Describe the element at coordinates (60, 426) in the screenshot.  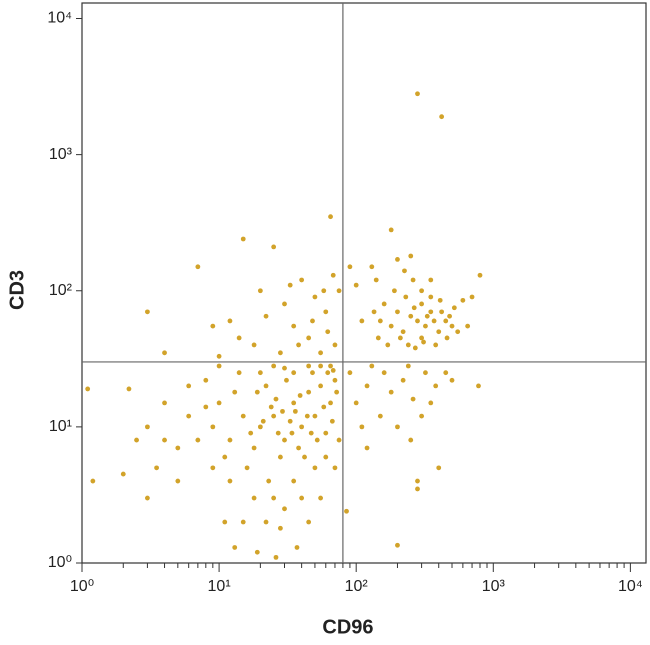
I see `y-tick-label: 10¹` at that location.